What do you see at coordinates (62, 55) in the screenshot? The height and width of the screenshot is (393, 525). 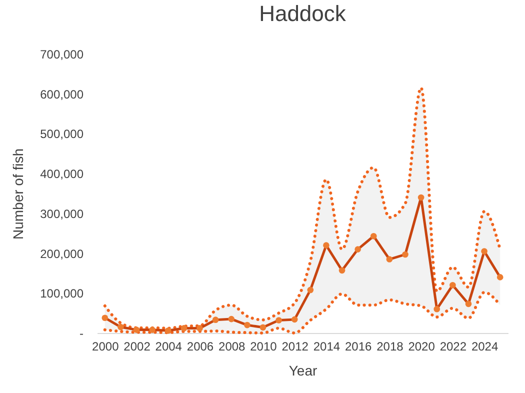 I see `y-tick-label: 700,000` at bounding box center [62, 55].